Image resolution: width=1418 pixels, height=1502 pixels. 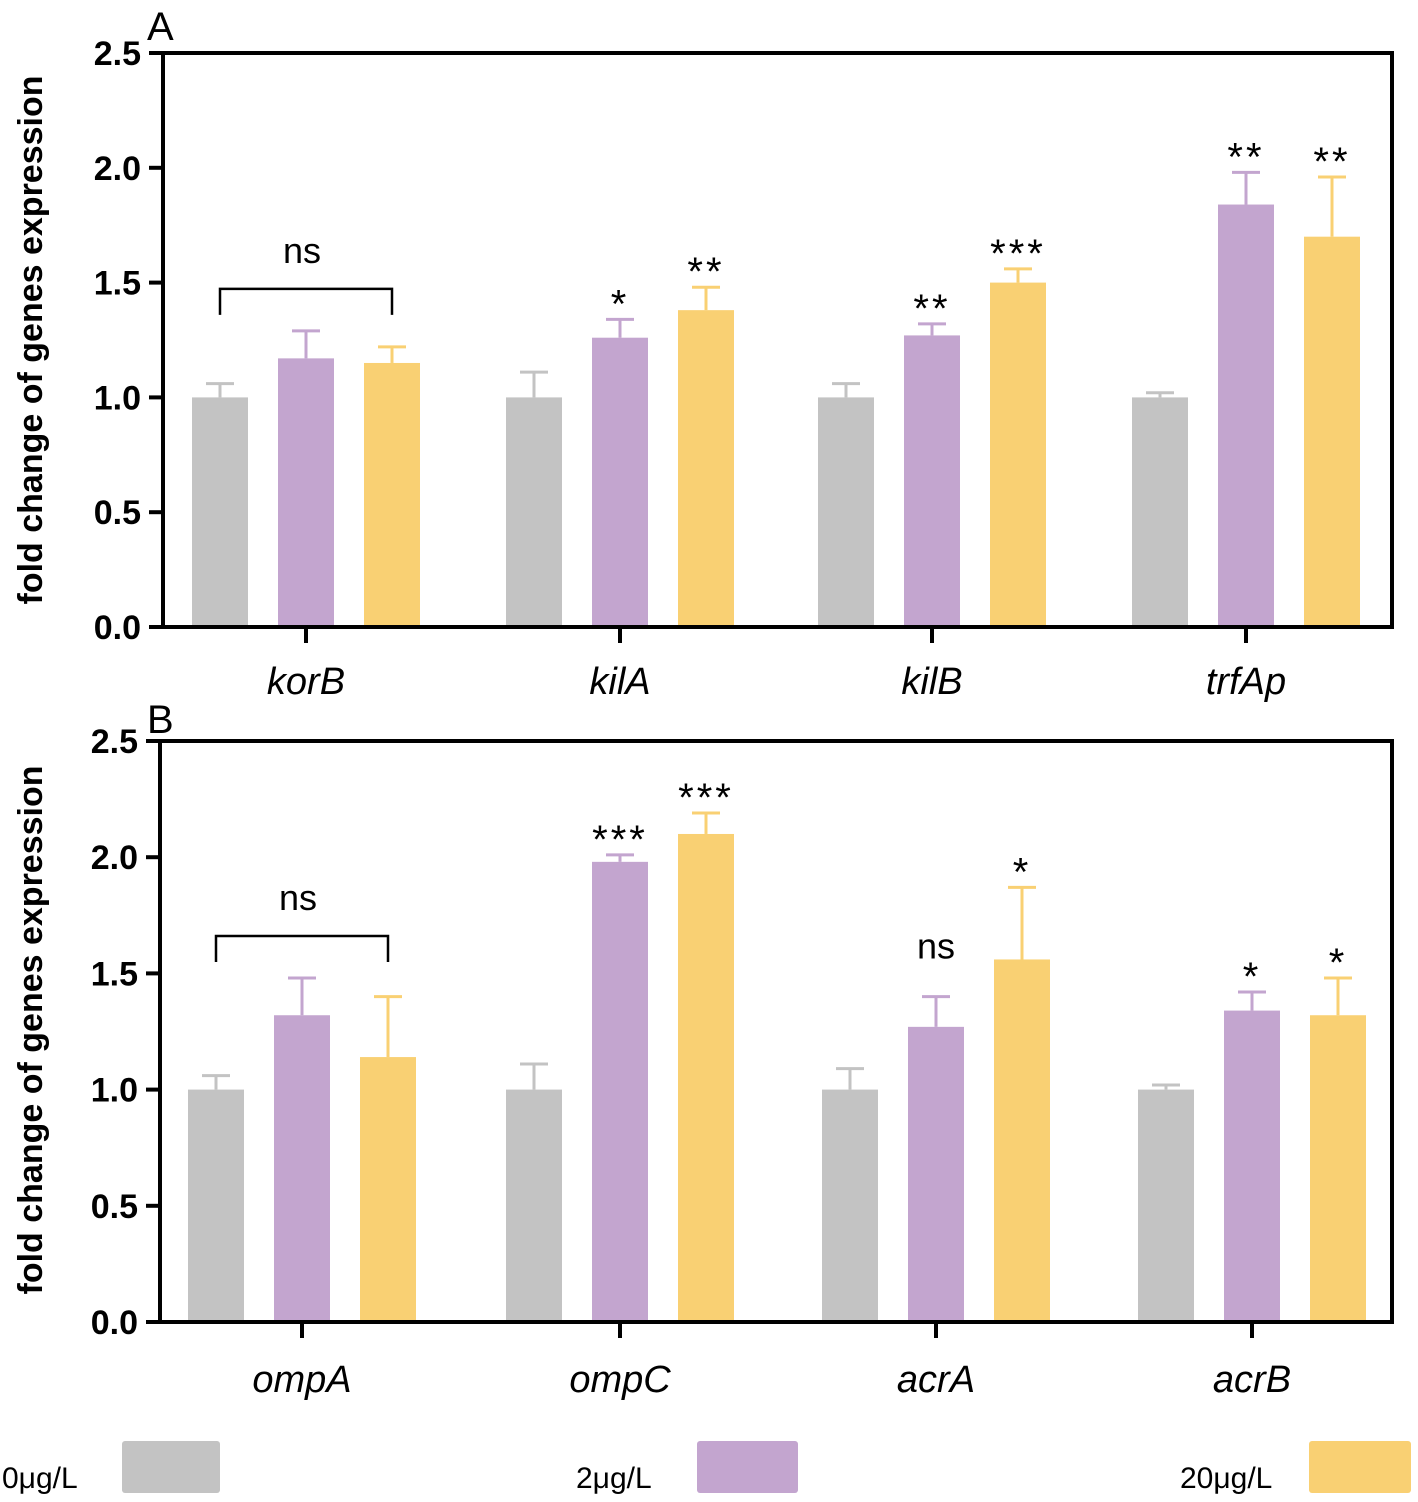 What do you see at coordinates (306, 682) in the screenshot?
I see `category-label: korB` at bounding box center [306, 682].